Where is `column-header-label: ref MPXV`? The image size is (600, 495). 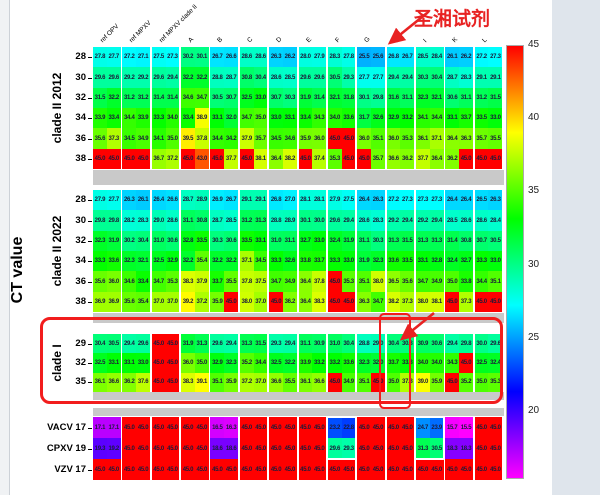
column-header-label: ref MPXV is located at coordinates (141, 32).